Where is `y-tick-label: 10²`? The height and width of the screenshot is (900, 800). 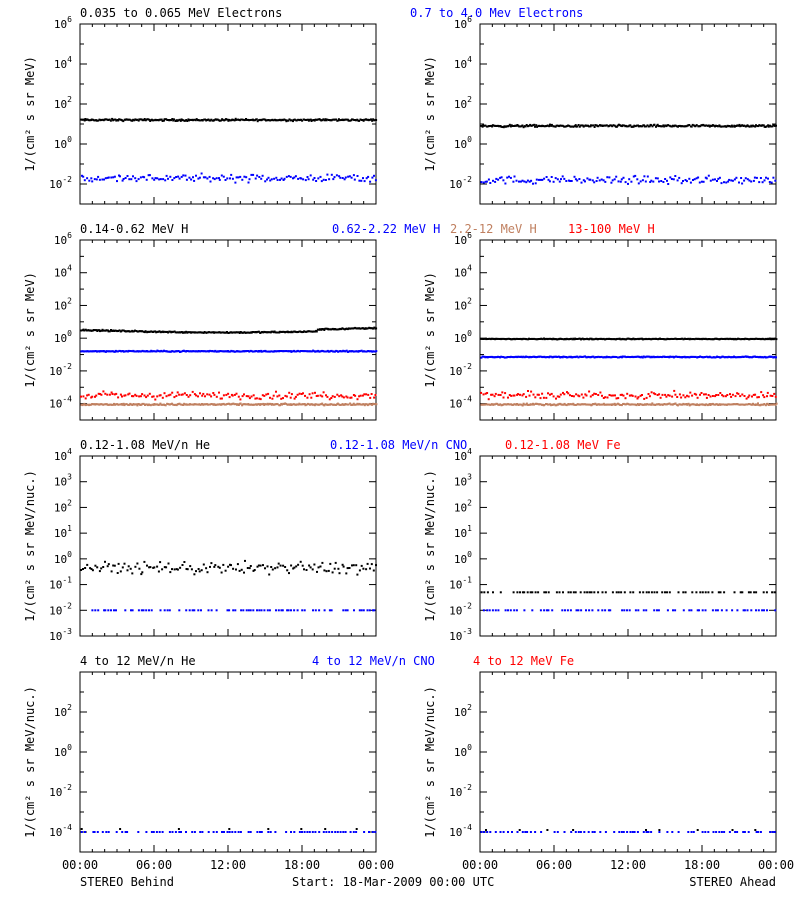
y-tick-label: 10² is located at coordinates (63, 506).